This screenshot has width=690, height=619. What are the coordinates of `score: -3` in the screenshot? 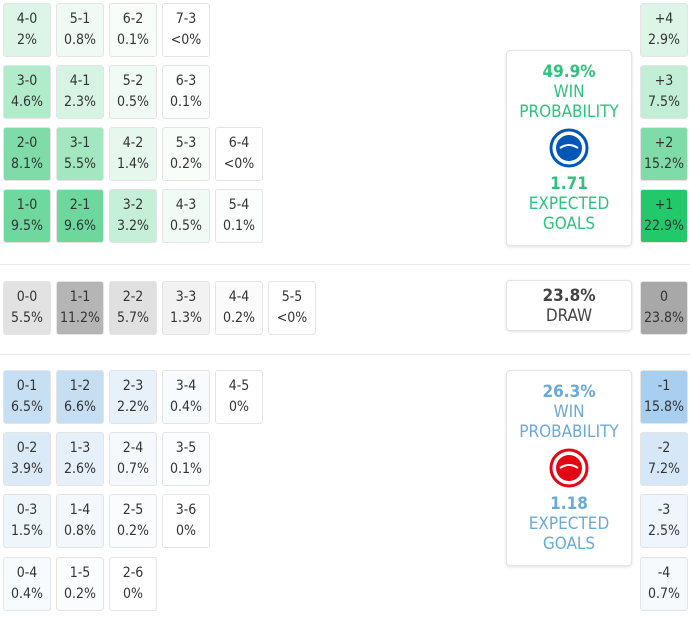 It's located at (664, 510).